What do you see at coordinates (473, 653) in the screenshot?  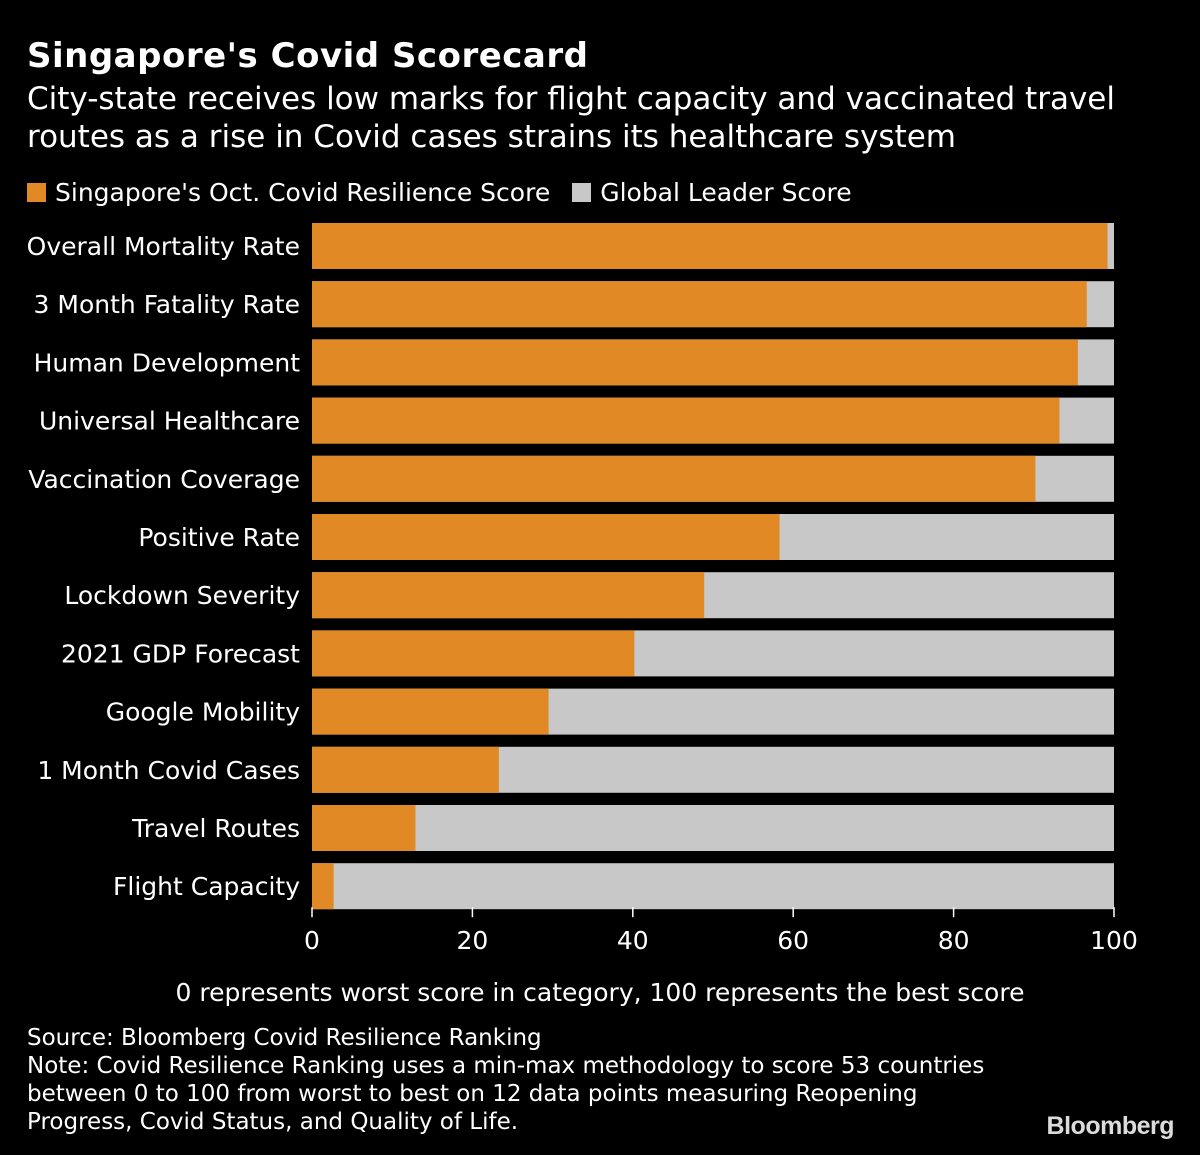 I see `bar-singapore-2021-gdp-forecast` at bounding box center [473, 653].